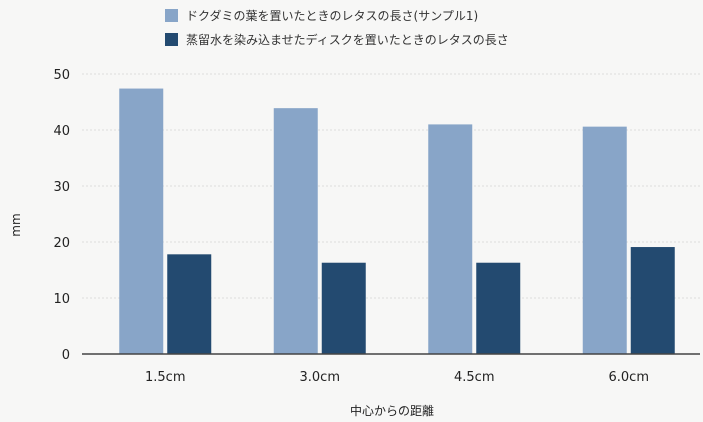  Describe the element at coordinates (498, 308) in the screenshot. I see `bar-series-2-4.5cm` at that location.